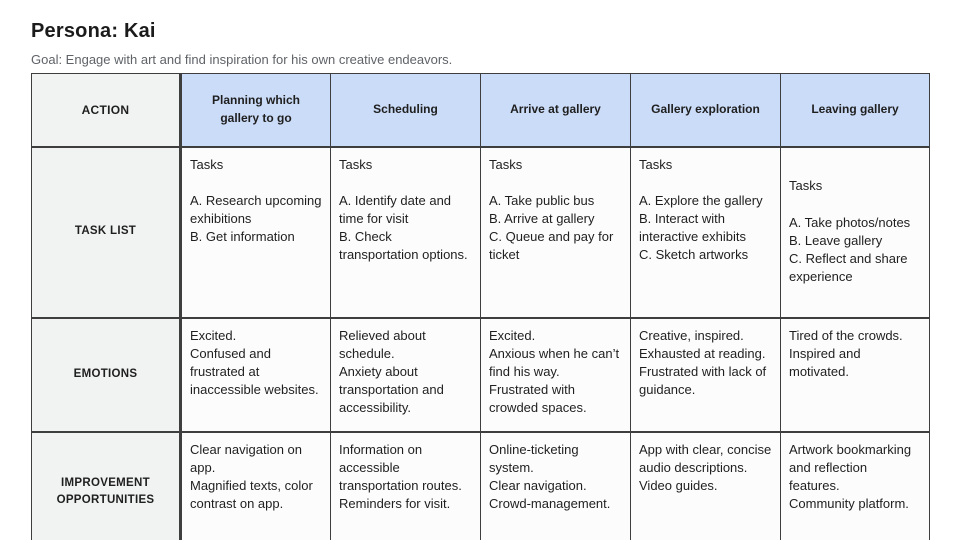 This screenshot has width=960, height=540. What do you see at coordinates (106, 231) in the screenshot?
I see `row-label-task-list: TASK LIST` at bounding box center [106, 231].